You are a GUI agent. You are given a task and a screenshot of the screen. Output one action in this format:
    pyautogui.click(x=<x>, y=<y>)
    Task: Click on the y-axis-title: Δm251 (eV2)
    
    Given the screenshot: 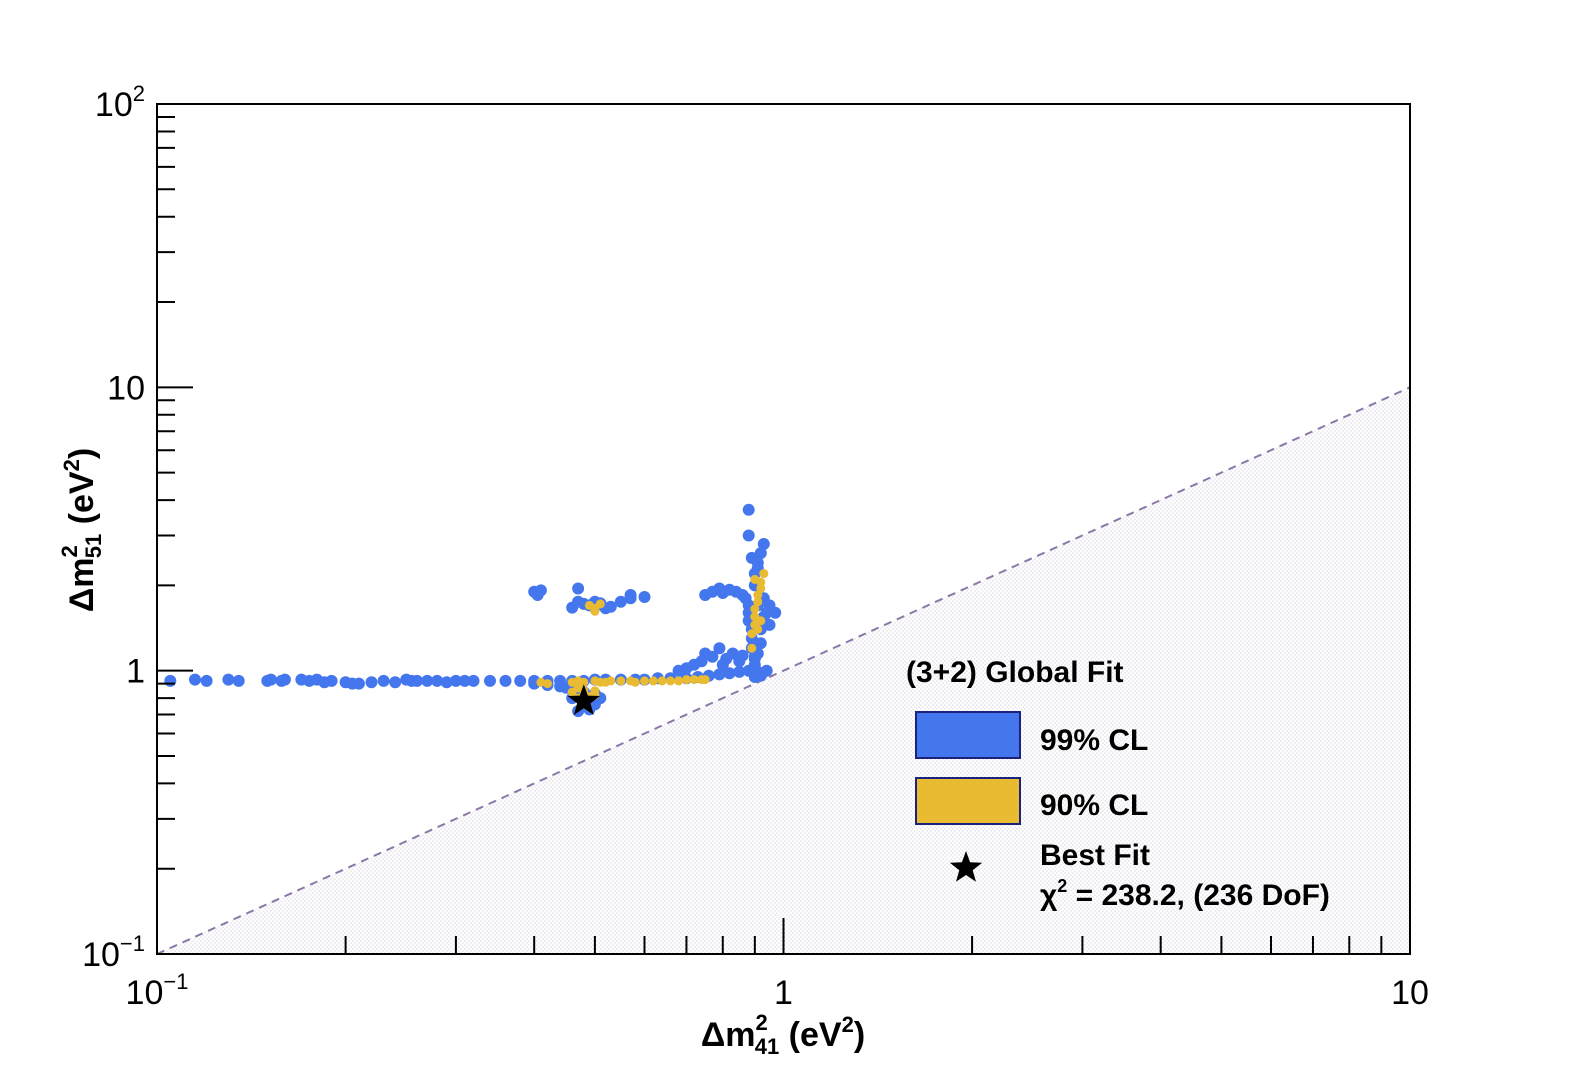 What is the action you would take?
    pyautogui.click(x=81, y=530)
    